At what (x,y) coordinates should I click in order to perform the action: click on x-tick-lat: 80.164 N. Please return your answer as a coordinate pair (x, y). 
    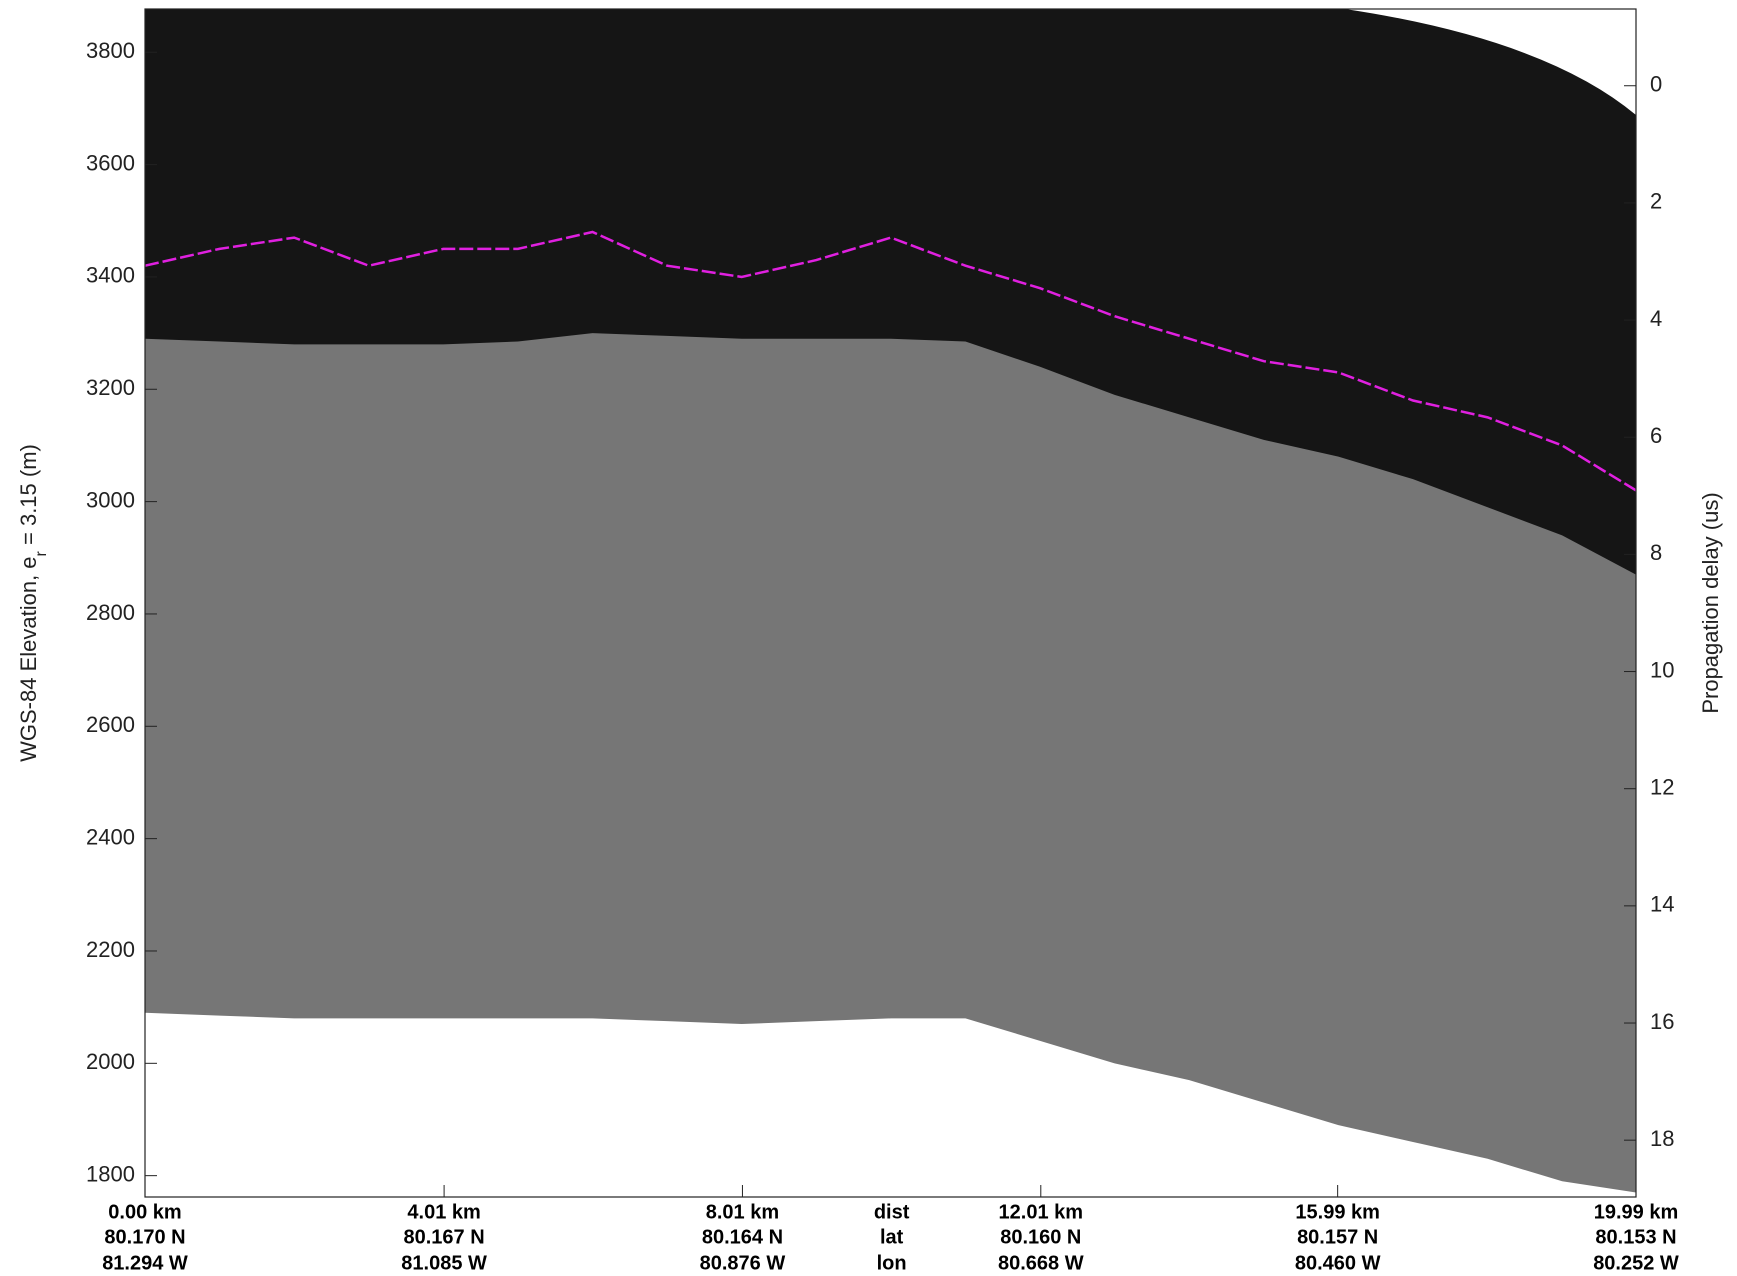
    Looking at the image, I should click on (742, 1237).